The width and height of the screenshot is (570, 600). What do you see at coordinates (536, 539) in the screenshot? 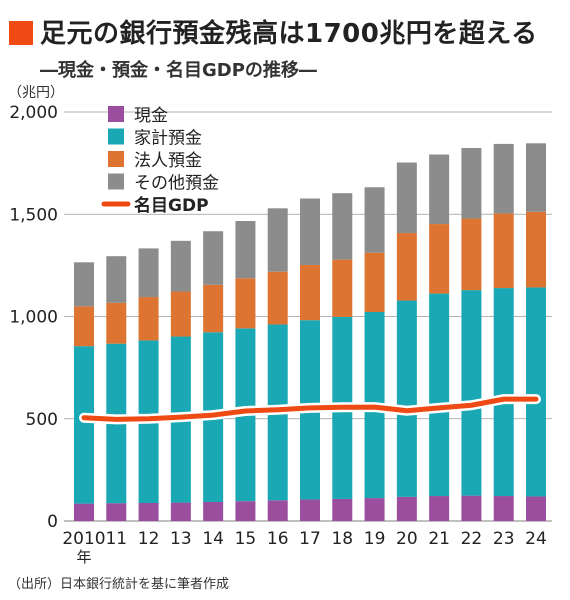
I see `x-tick-label: 24` at bounding box center [536, 539].